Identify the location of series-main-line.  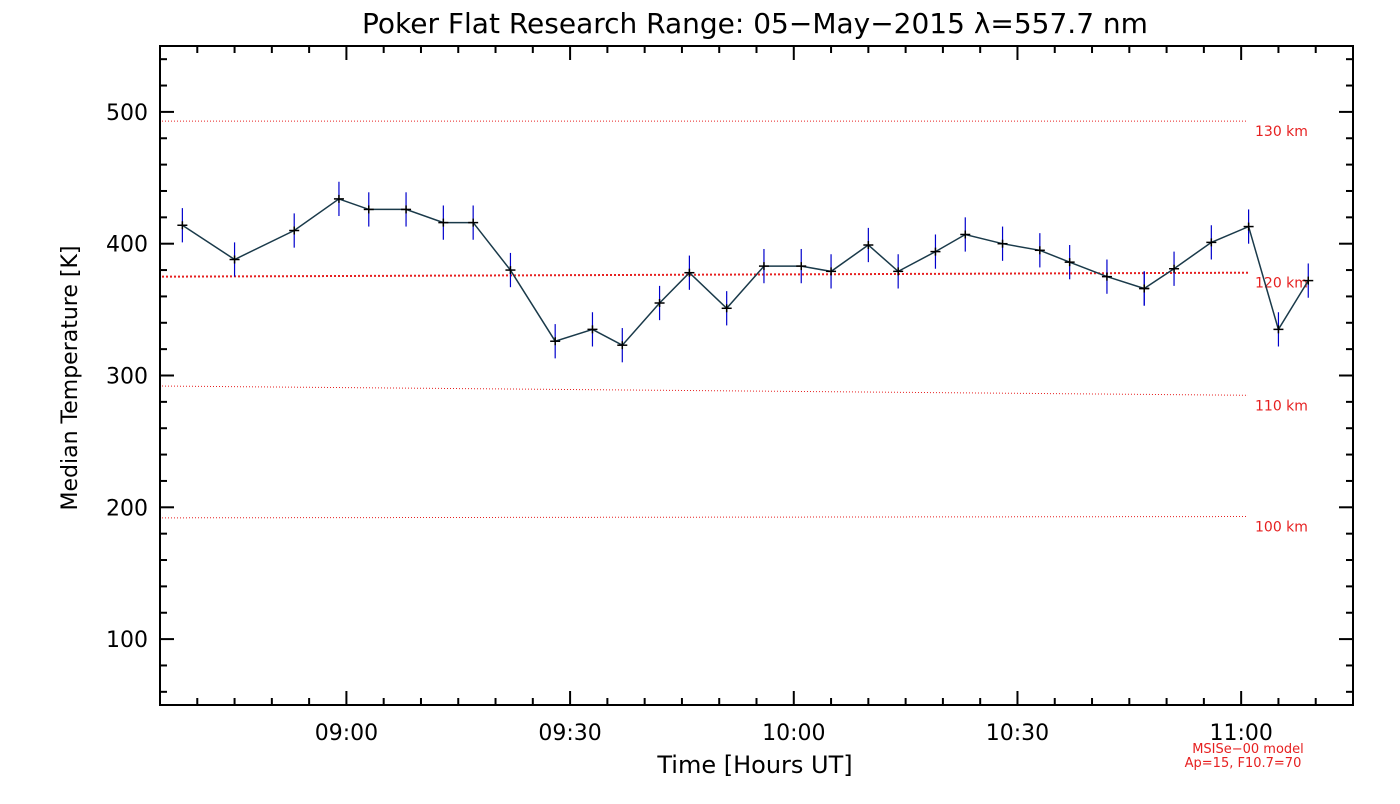
(663, 272).